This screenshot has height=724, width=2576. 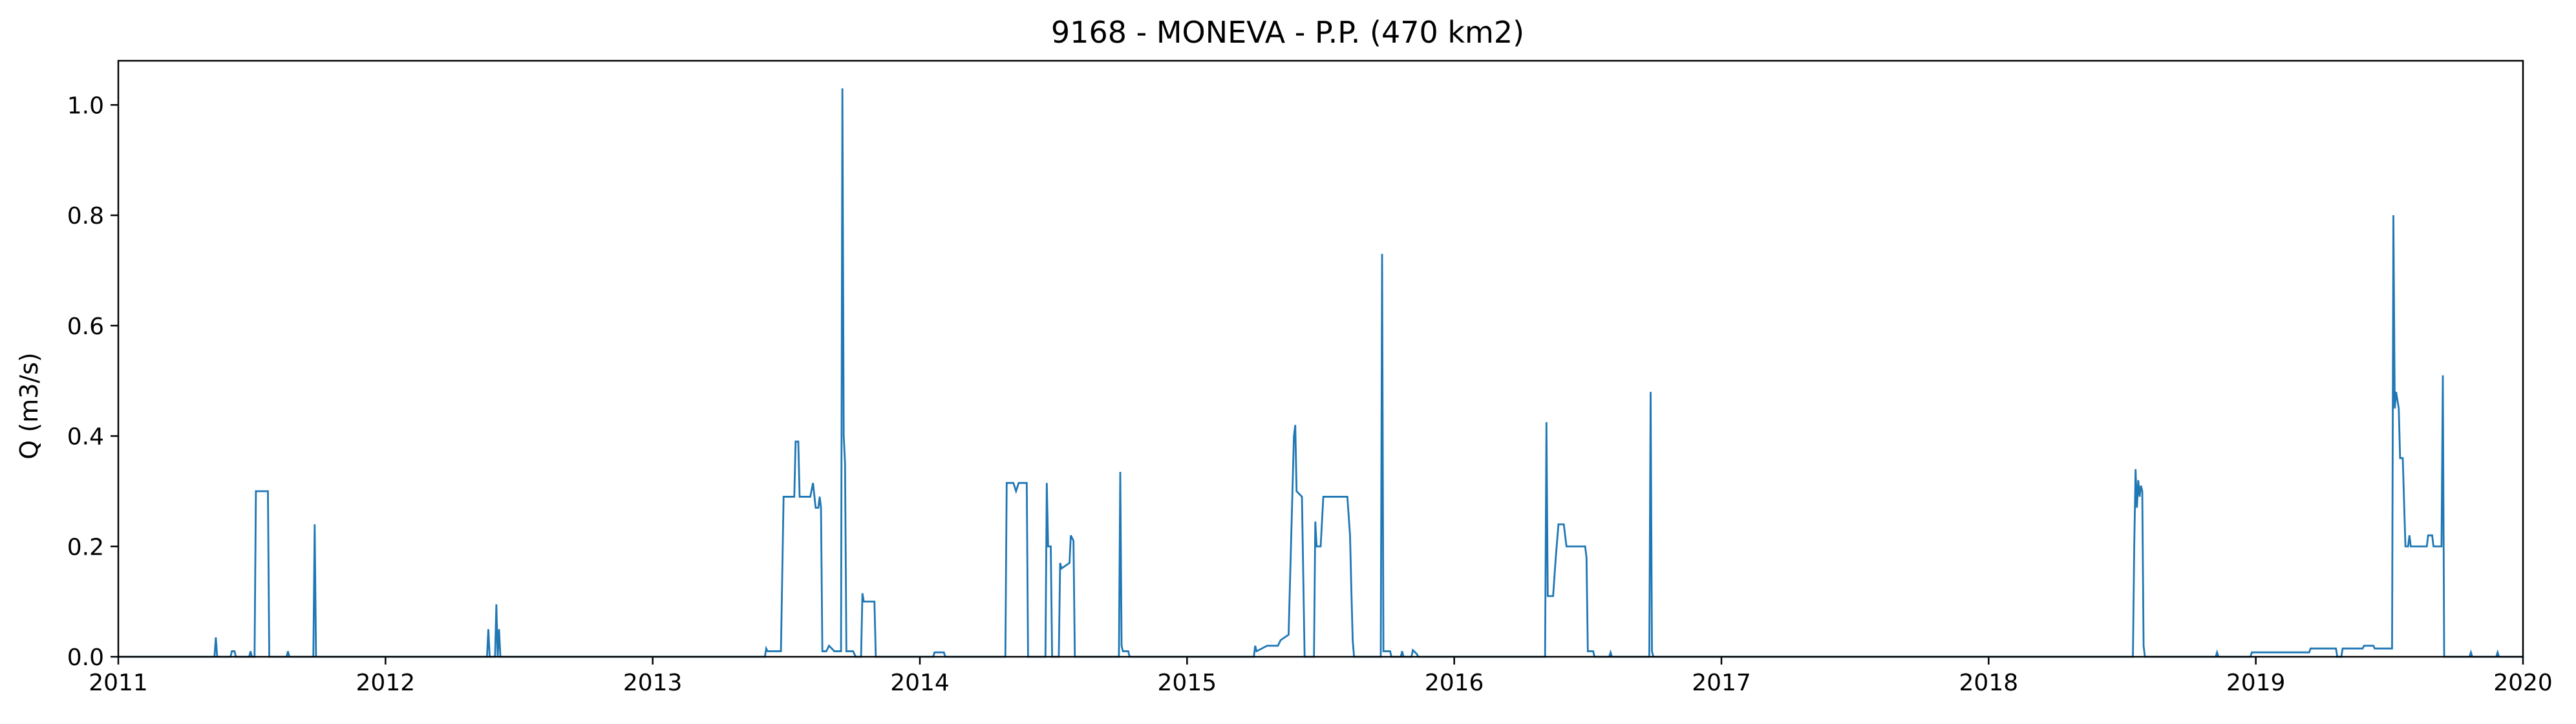 I want to click on x-tick-label: 2014, so click(x=920, y=683).